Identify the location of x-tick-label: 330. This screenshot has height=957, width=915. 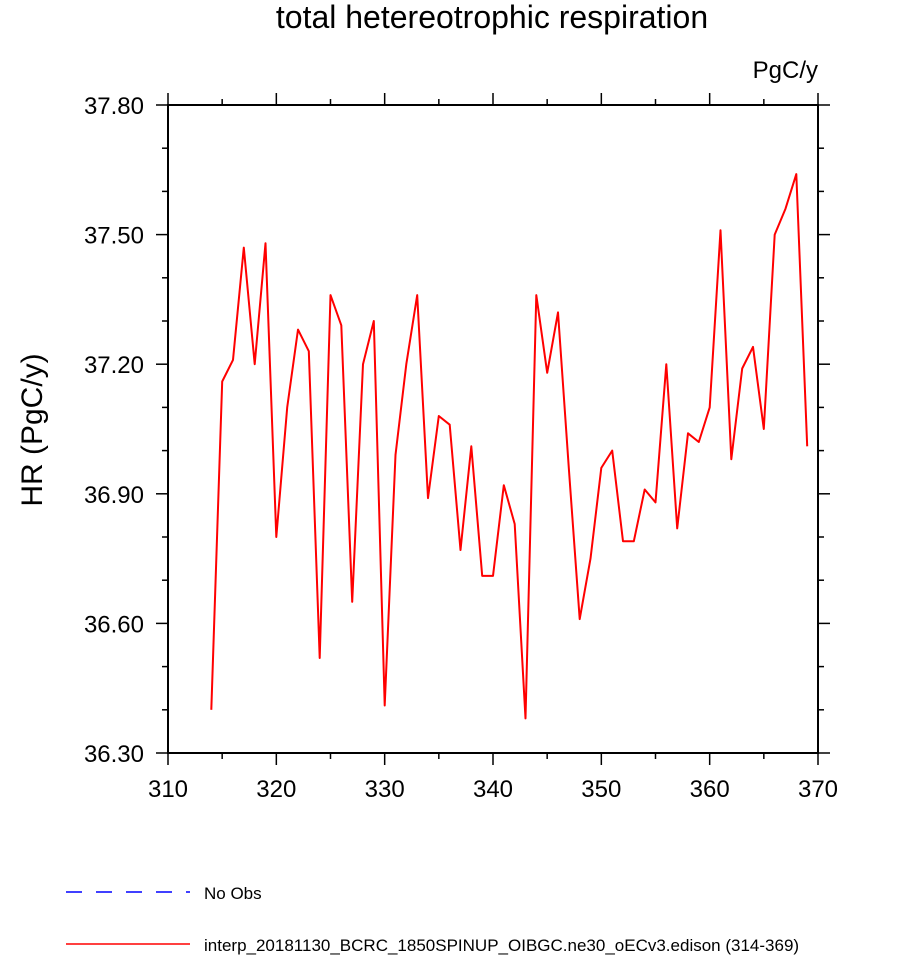
(385, 789).